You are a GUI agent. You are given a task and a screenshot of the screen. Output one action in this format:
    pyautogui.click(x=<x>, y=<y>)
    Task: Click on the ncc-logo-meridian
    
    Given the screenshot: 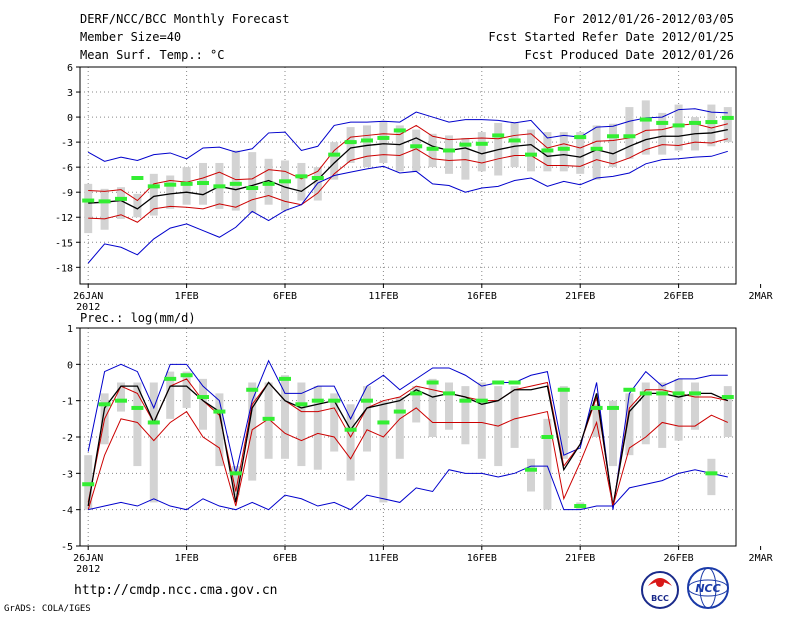 What is the action you would take?
    pyautogui.click(x=708, y=588)
    